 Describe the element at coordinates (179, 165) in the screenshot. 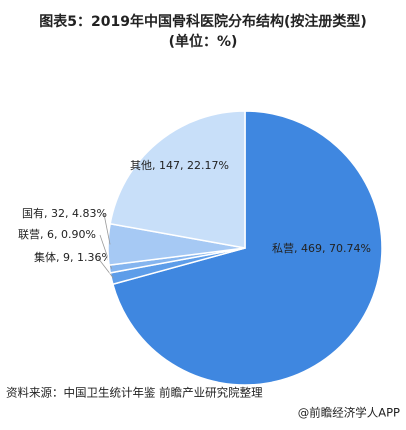

I see `data-label: 其他, 147, 22.17%` at that location.